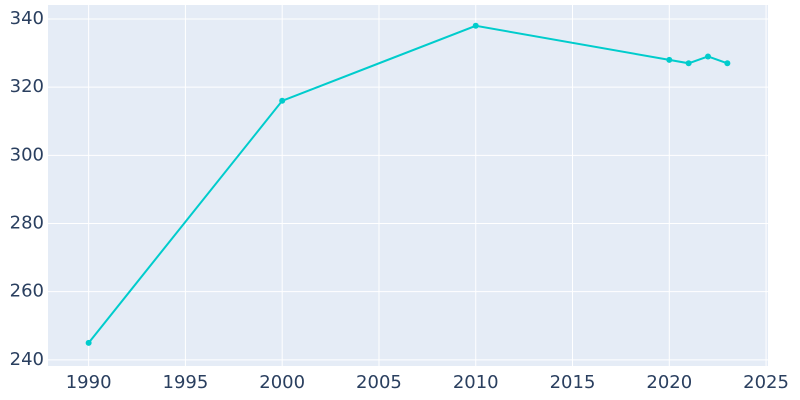 This screenshot has height=400, width=800. What do you see at coordinates (27, 291) in the screenshot?
I see `y-tick-label: 260` at bounding box center [27, 291].